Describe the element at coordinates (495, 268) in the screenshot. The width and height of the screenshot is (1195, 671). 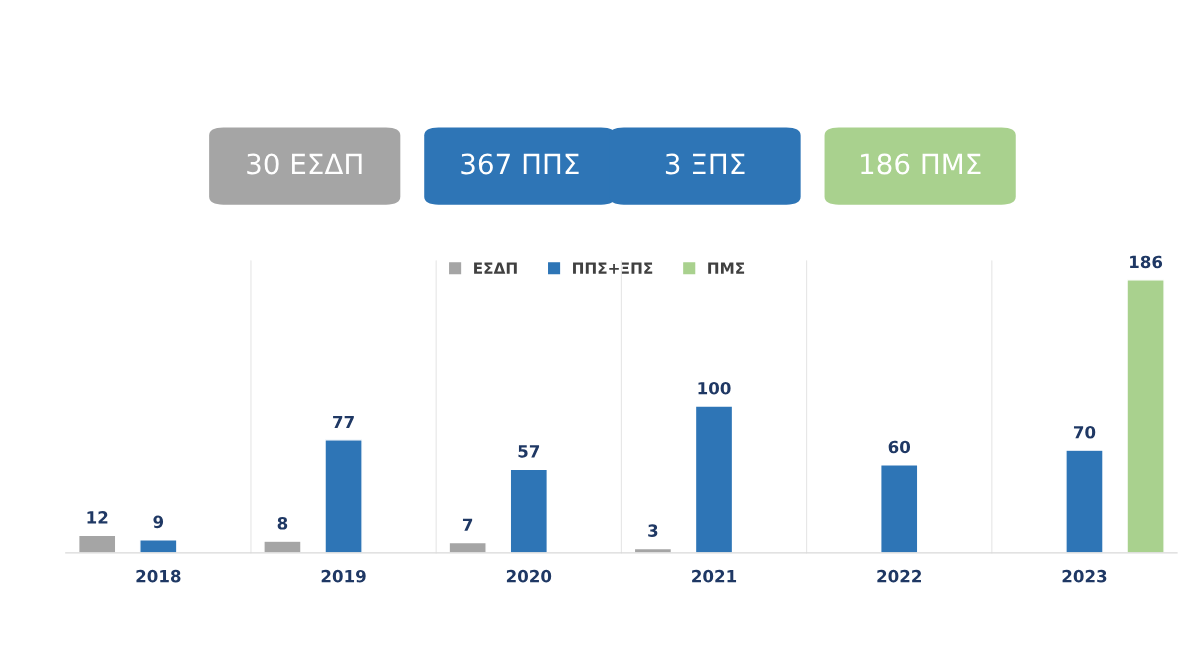
I see `legend-label: ΕΣΔΠ` at that location.